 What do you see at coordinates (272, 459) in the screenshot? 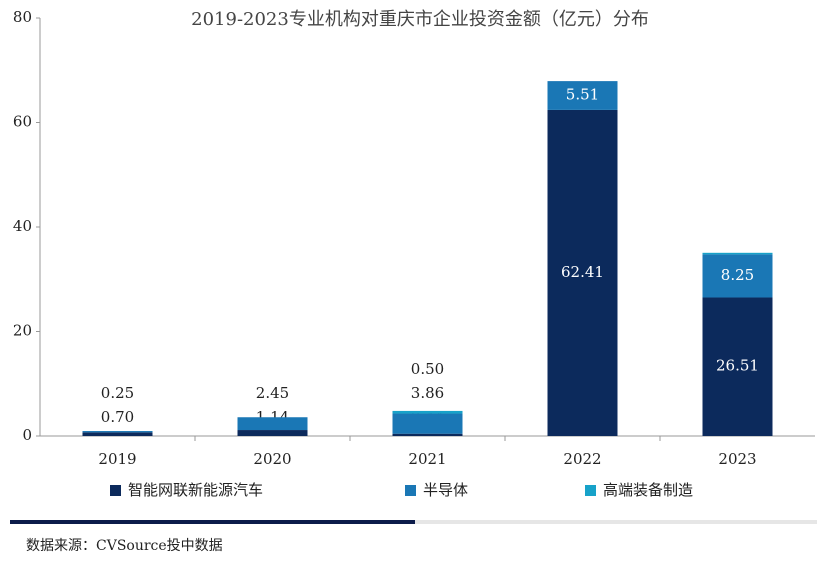
I see `x-tick-label: 2020` at bounding box center [272, 459].